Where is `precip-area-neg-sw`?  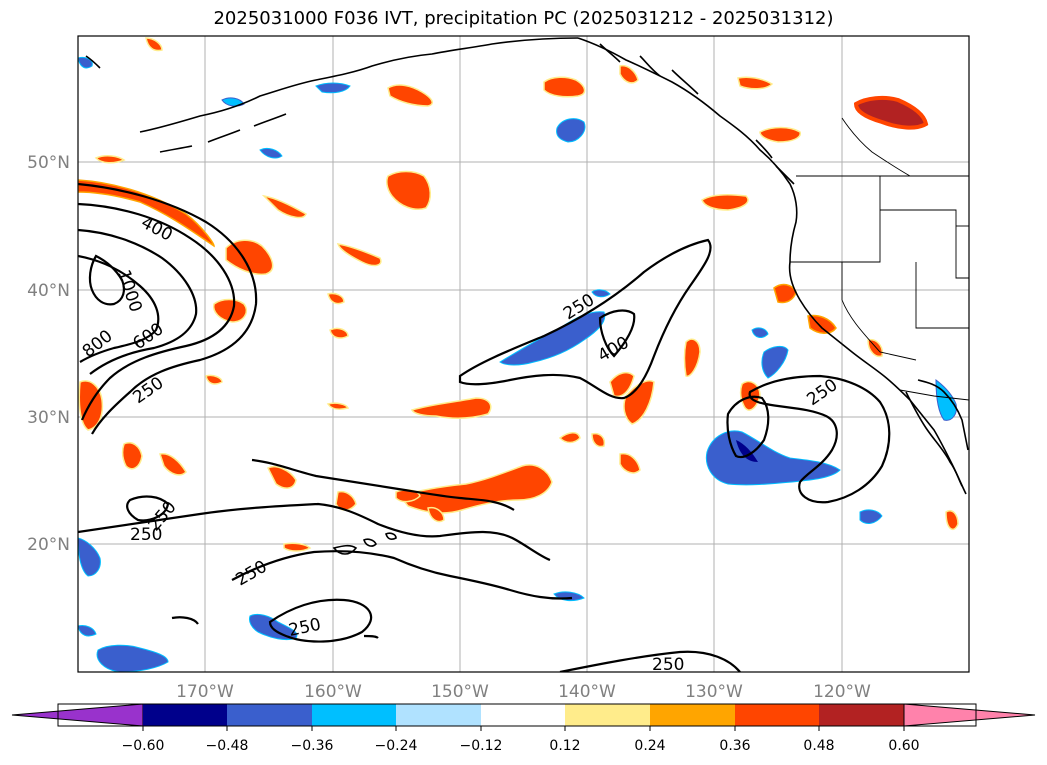 precip-area-neg-sw is located at coordinates (132, 658).